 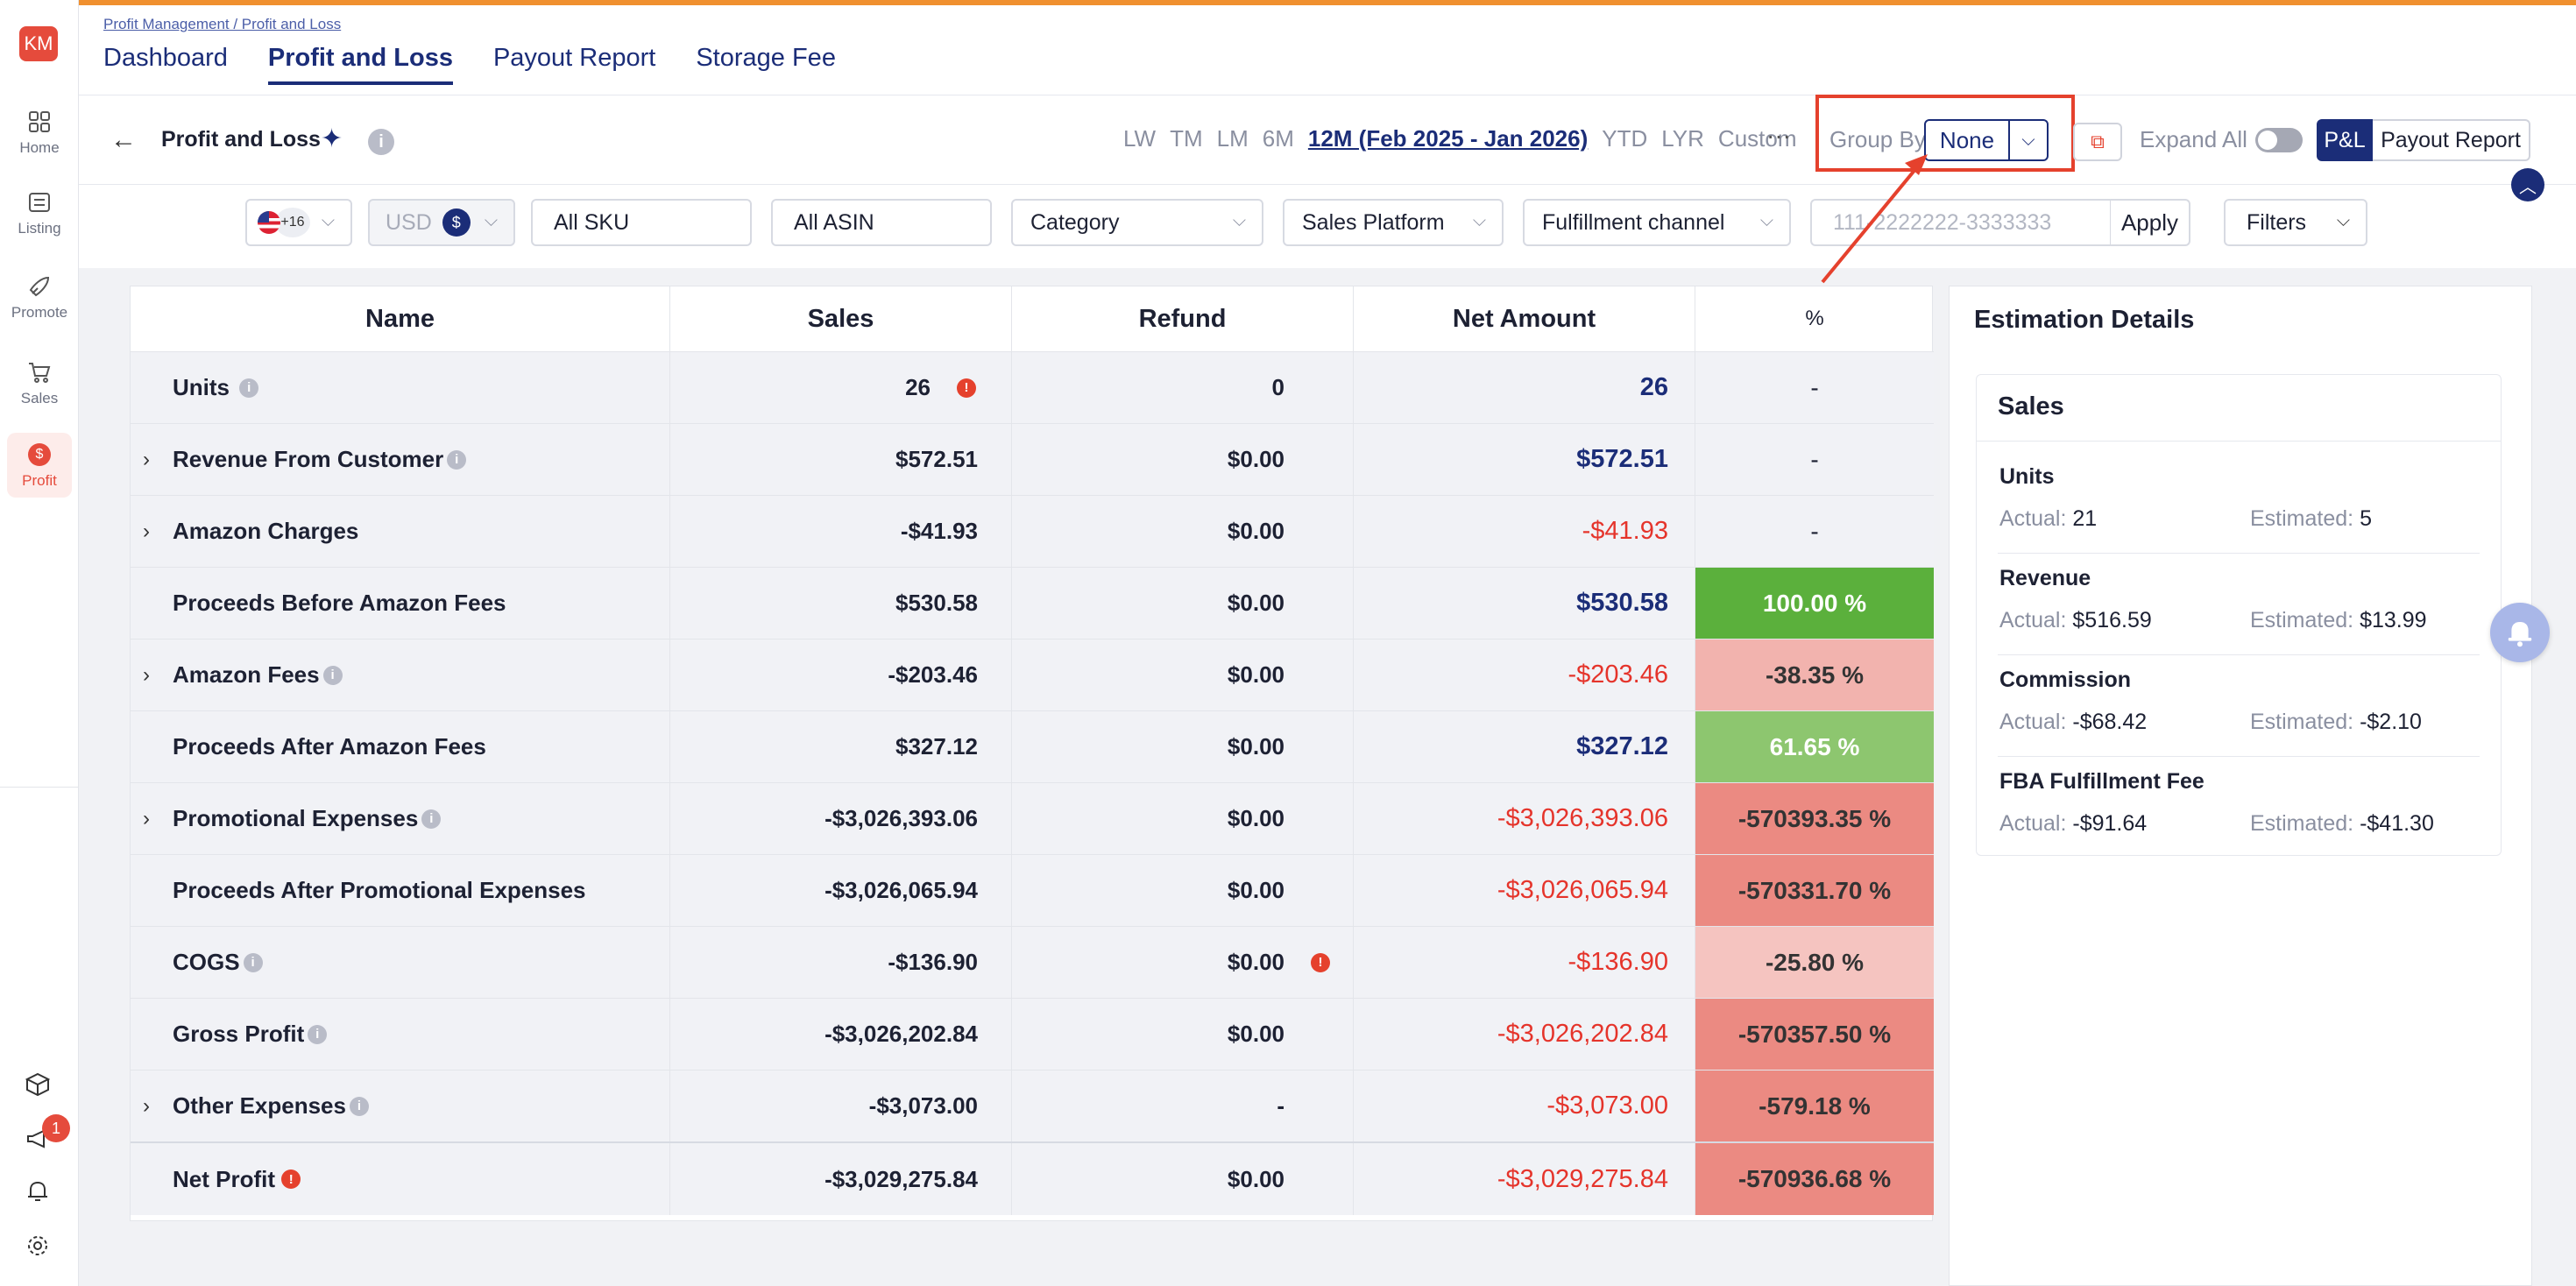 What do you see at coordinates (360, 64) in the screenshot?
I see `tab-profit-and-loss: Profit and Loss` at bounding box center [360, 64].